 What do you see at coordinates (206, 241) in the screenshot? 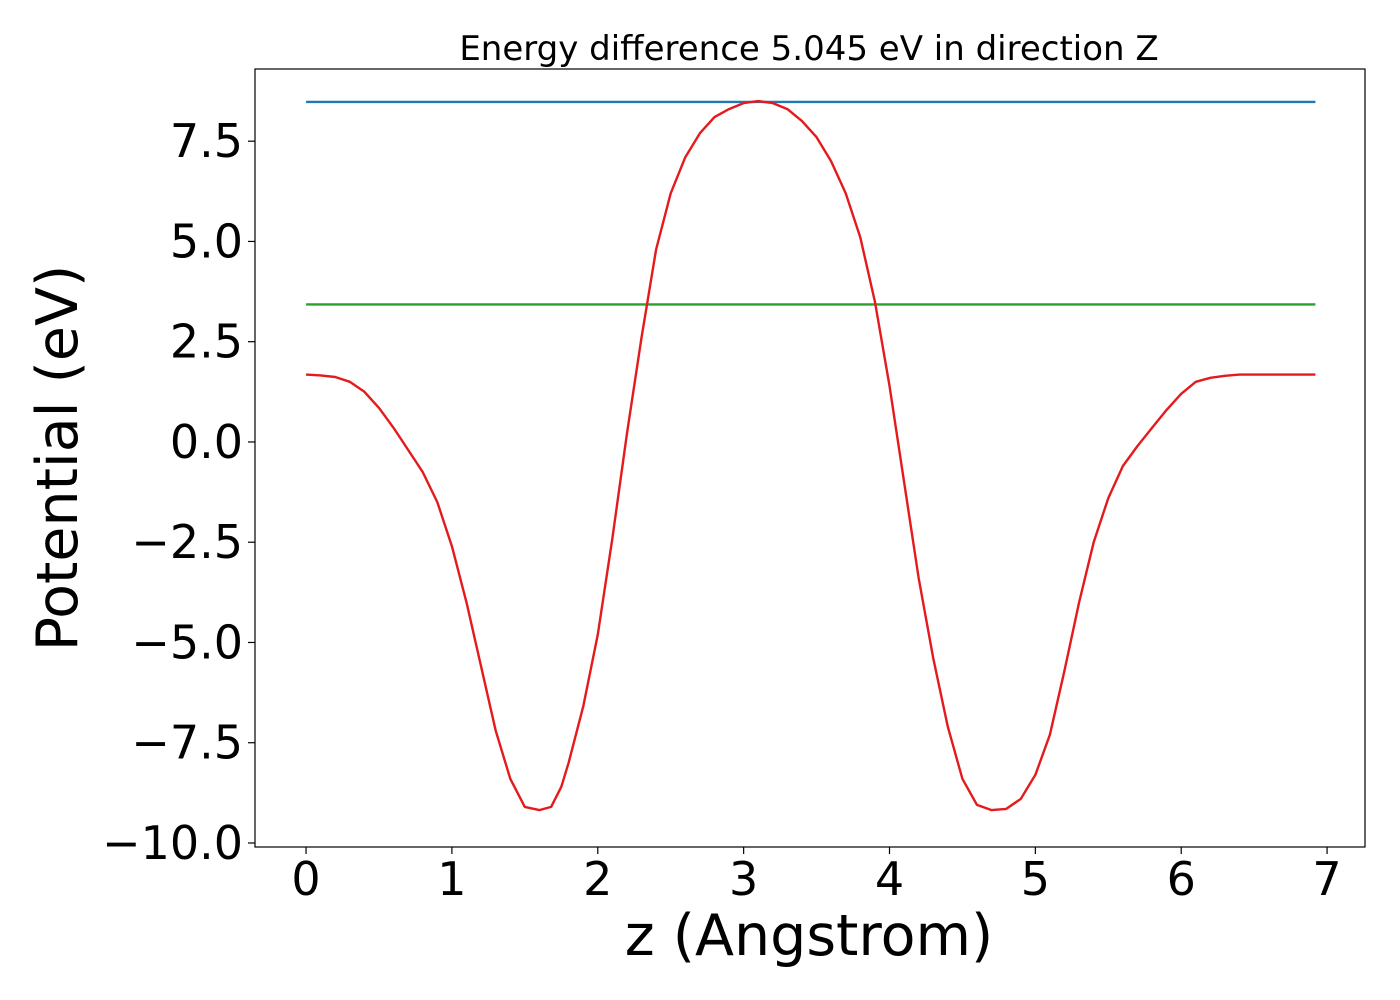
I see `y-tick-label: 5.0` at bounding box center [206, 241].